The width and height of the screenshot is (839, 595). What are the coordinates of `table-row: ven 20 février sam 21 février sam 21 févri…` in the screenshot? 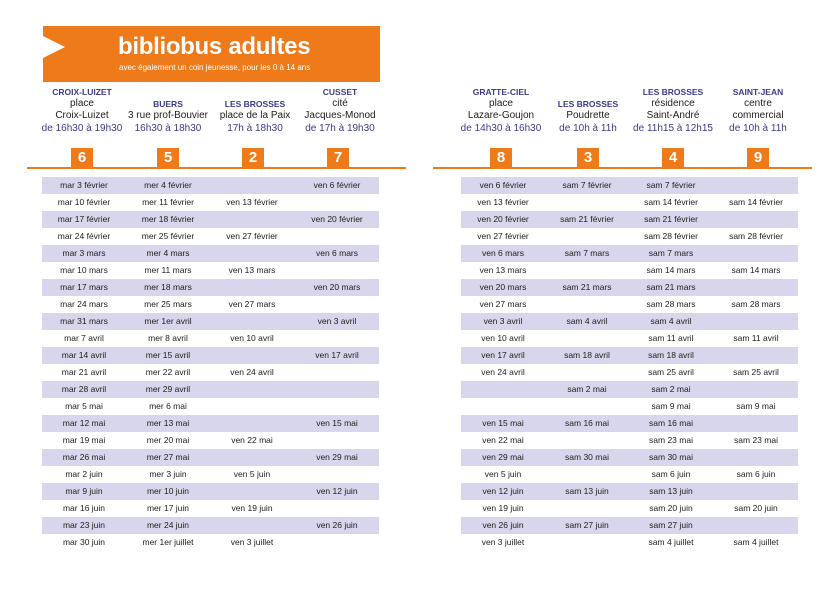 It's located at (629, 219).